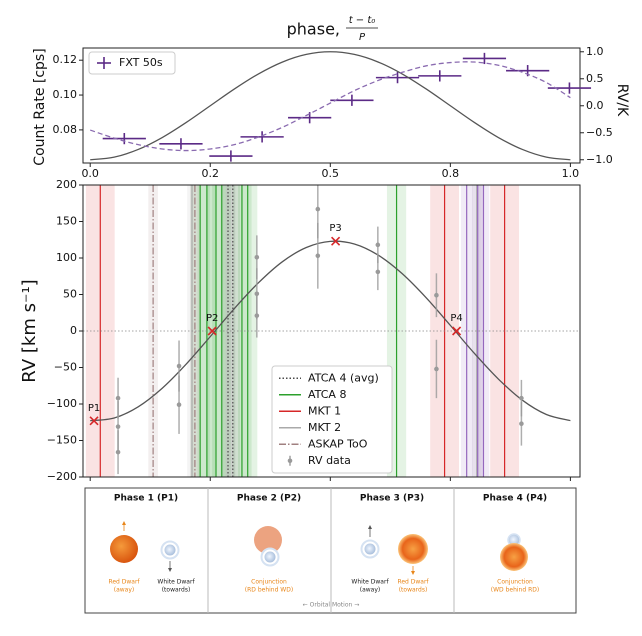 The image size is (642, 636). What do you see at coordinates (595, 51) in the screenshot?
I see `y2-tick-label: 1.0` at bounding box center [595, 51].